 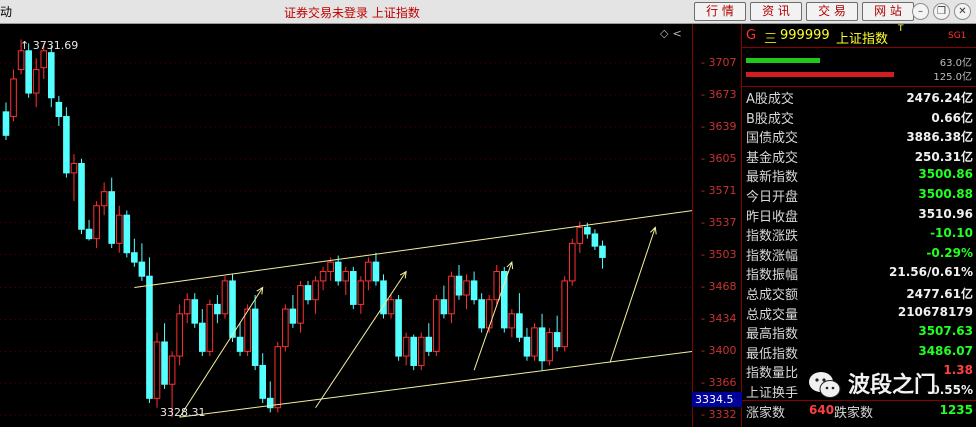 I want to click on market-button: 行 情, so click(x=720, y=11).